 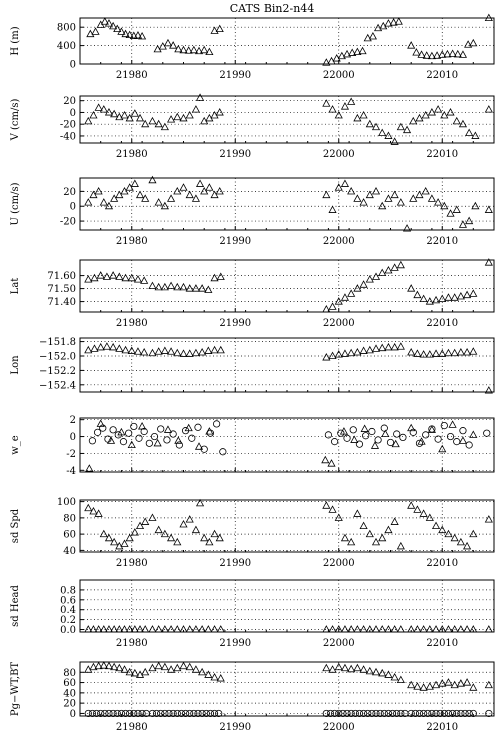 What do you see at coordinates (61, 276) in the screenshot?
I see `y-tick-label: 71.60` at bounding box center [61, 276].